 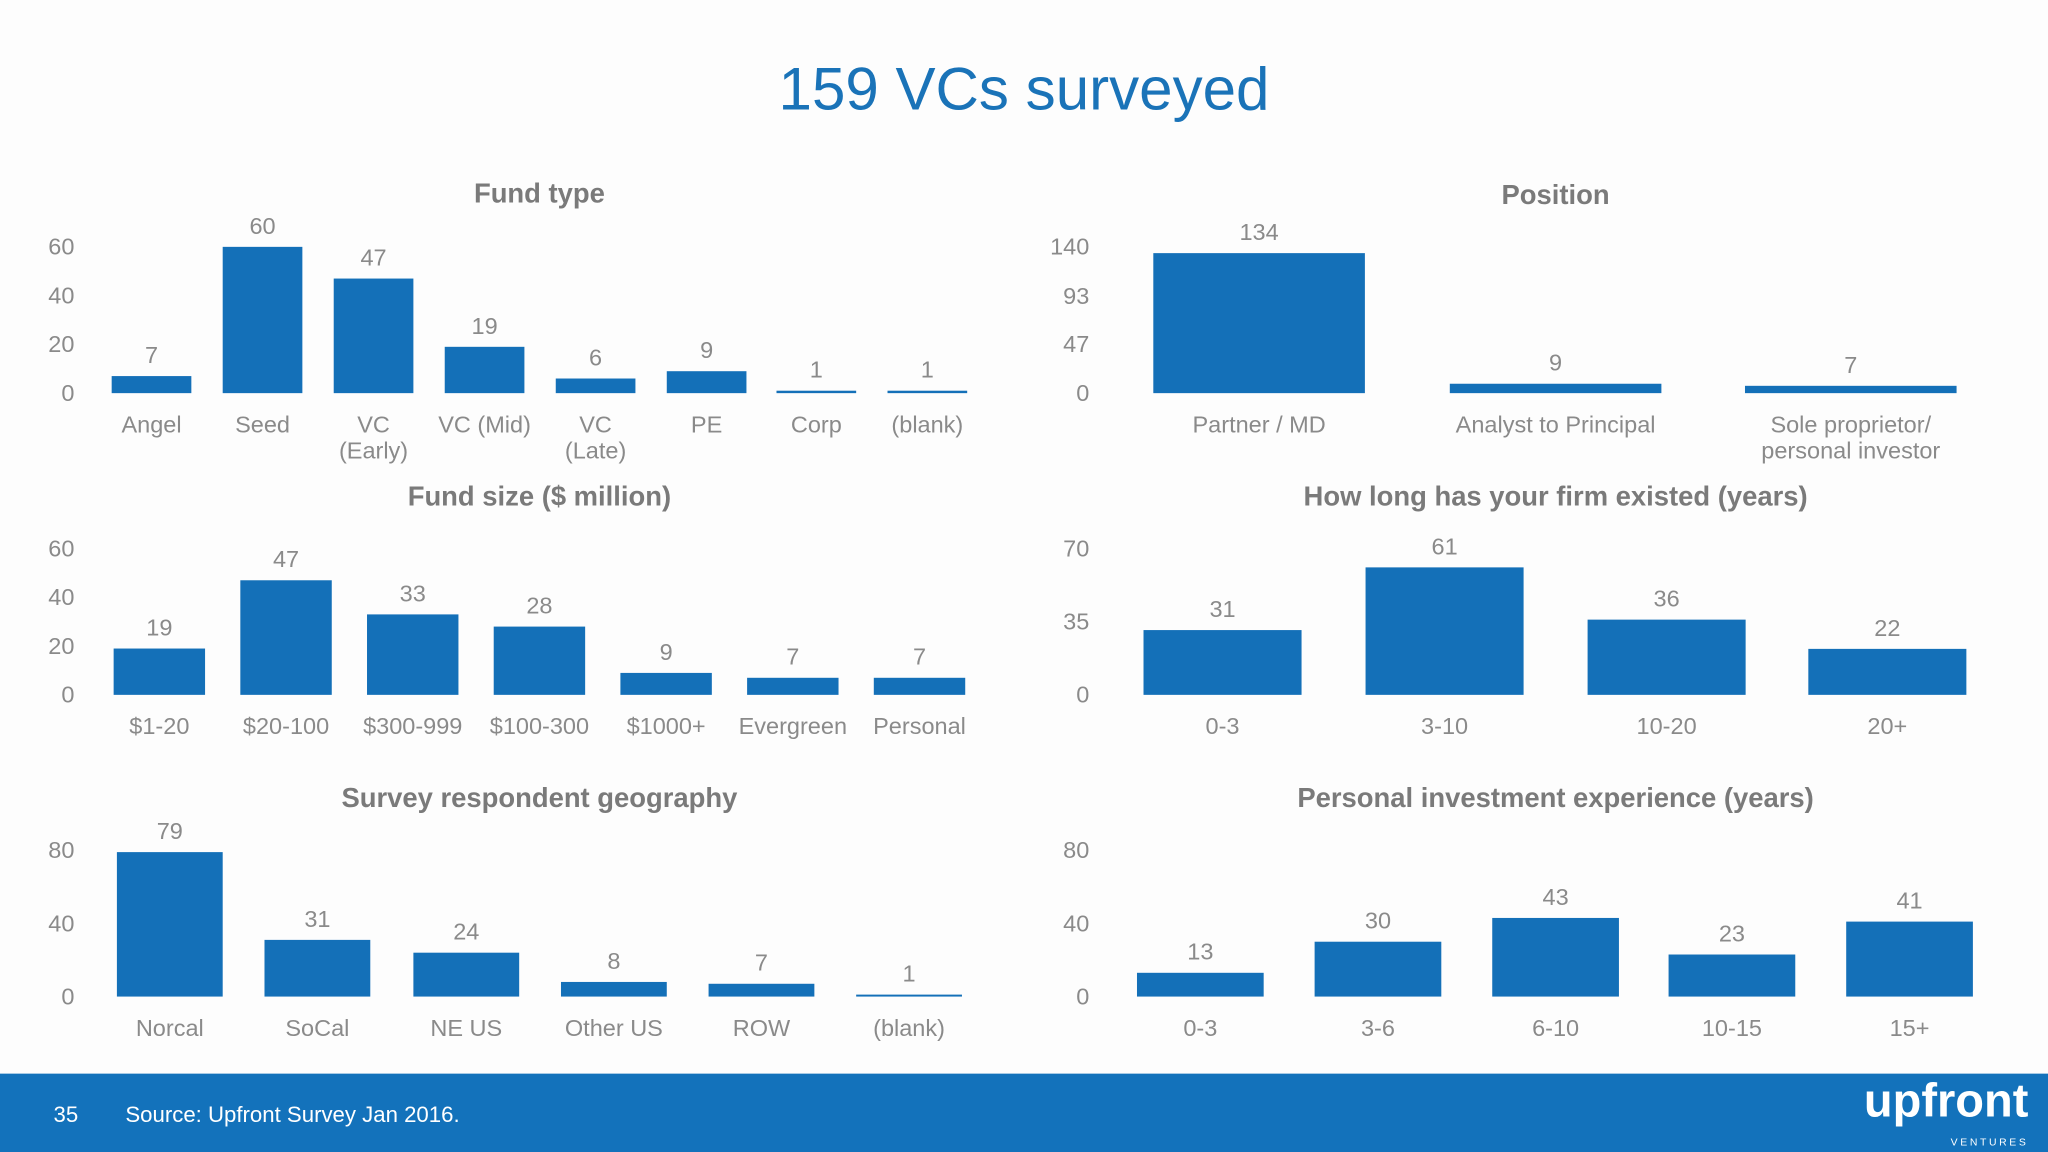 What do you see at coordinates (151, 424) in the screenshot?
I see `category-label: Angel` at bounding box center [151, 424].